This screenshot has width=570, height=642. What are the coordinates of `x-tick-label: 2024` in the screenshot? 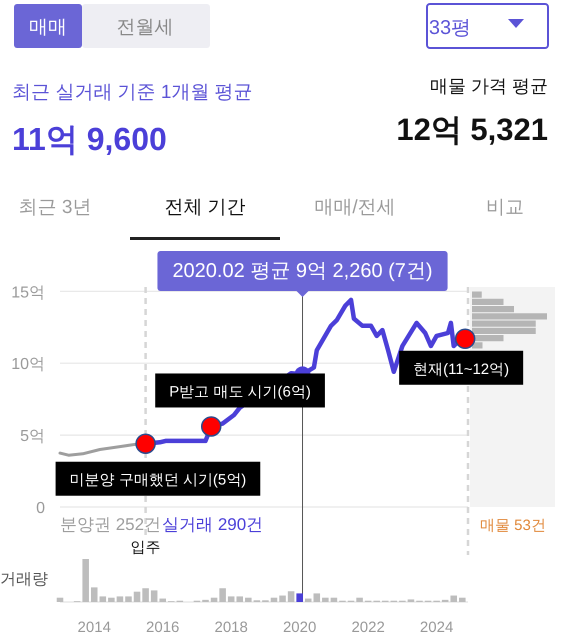 It's located at (437, 627).